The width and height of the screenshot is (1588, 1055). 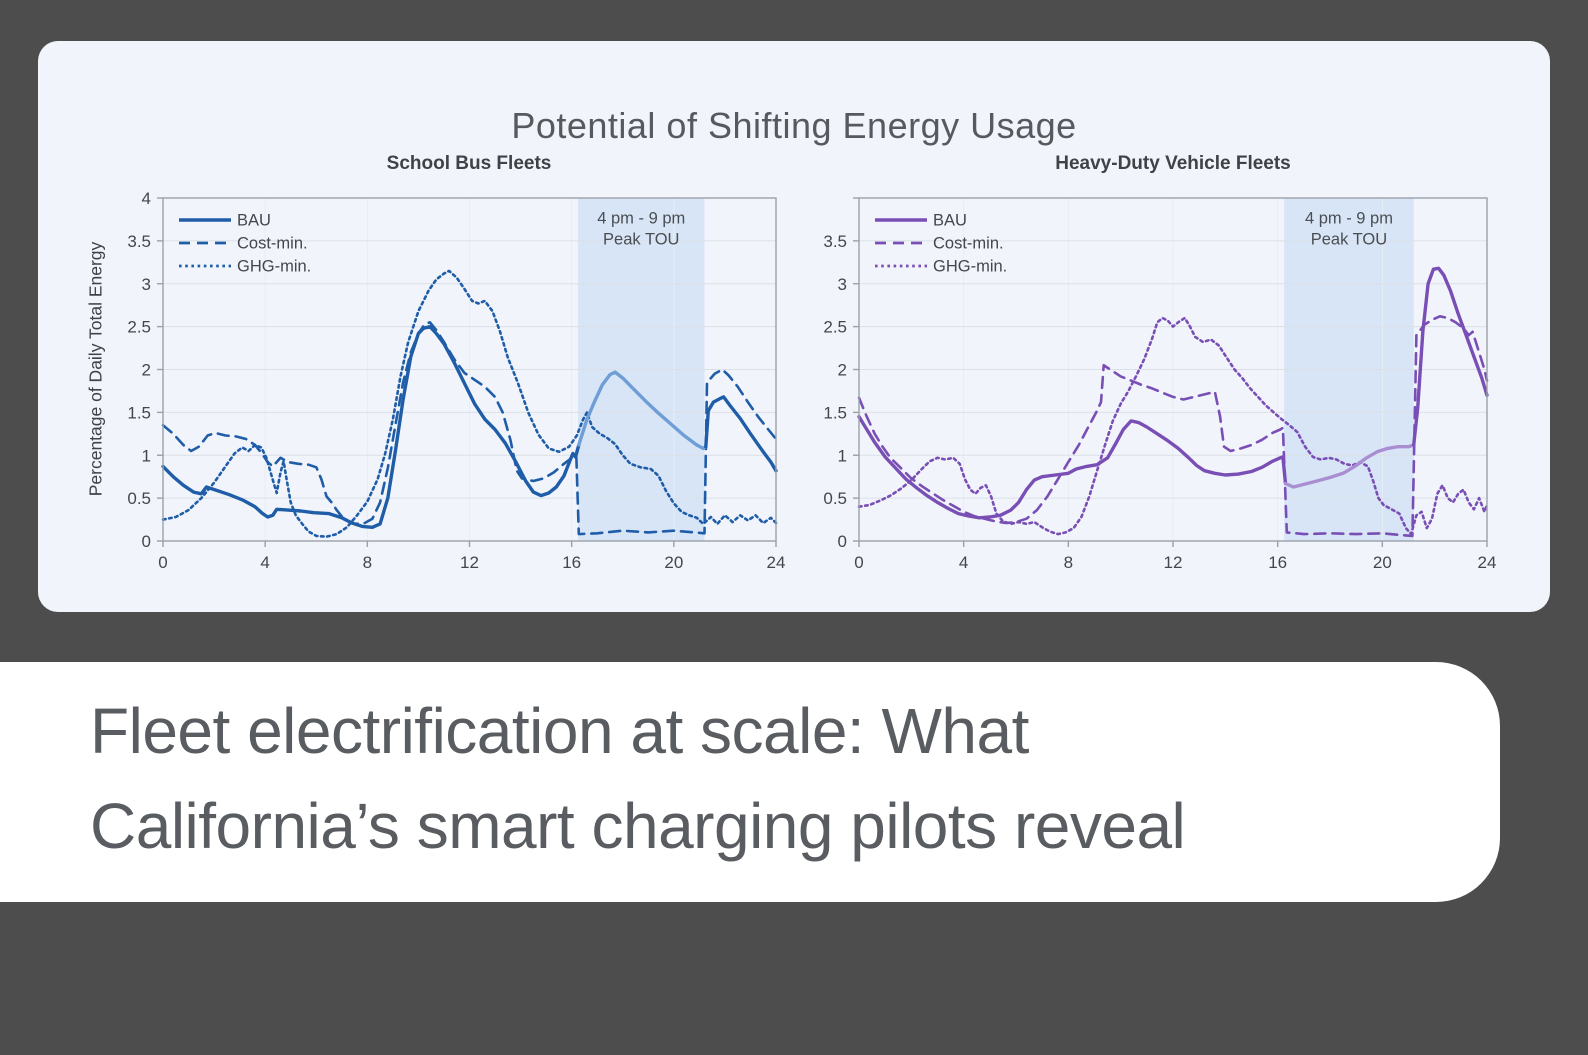 I want to click on y-tick-label: 4, so click(x=146, y=198).